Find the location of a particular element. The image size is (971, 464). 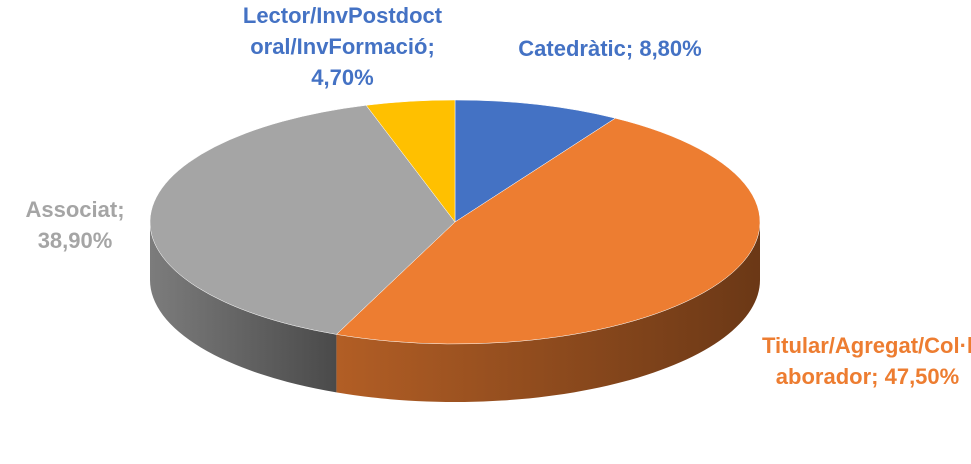

slice-side is located at coordinates (243, 307).